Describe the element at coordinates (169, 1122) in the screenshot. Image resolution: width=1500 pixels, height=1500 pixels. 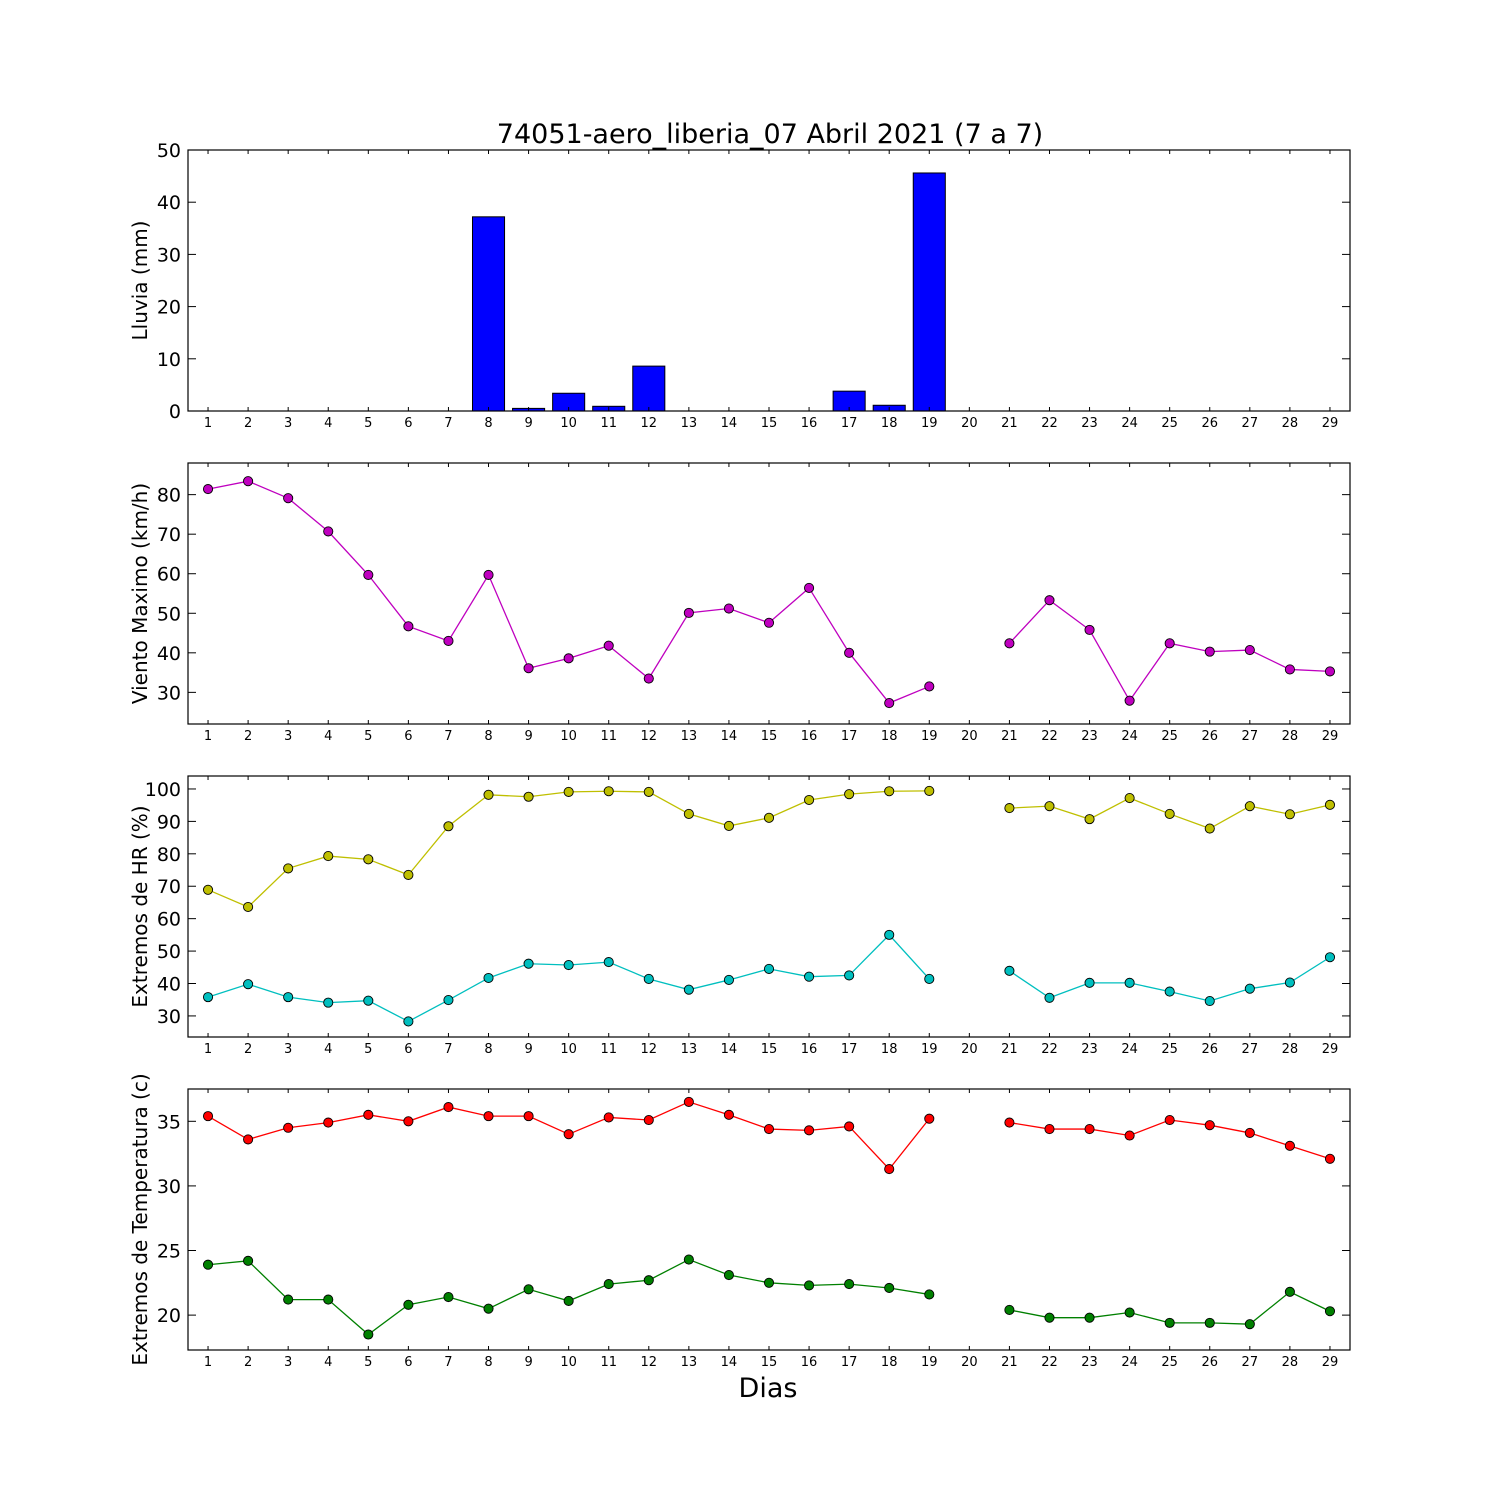
I see `y-tick-label: 35` at that location.